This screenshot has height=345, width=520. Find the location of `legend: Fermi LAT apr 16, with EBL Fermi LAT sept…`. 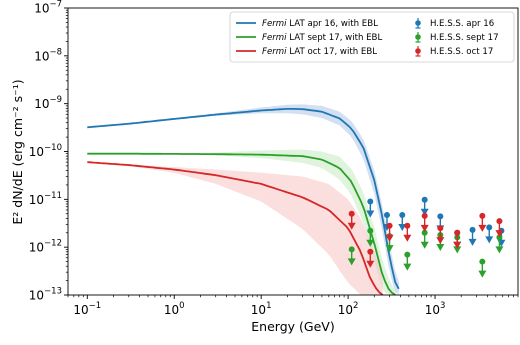

legend: Fermi LAT apr 16, with EBL Fermi LAT sept… is located at coordinates (372, 37).